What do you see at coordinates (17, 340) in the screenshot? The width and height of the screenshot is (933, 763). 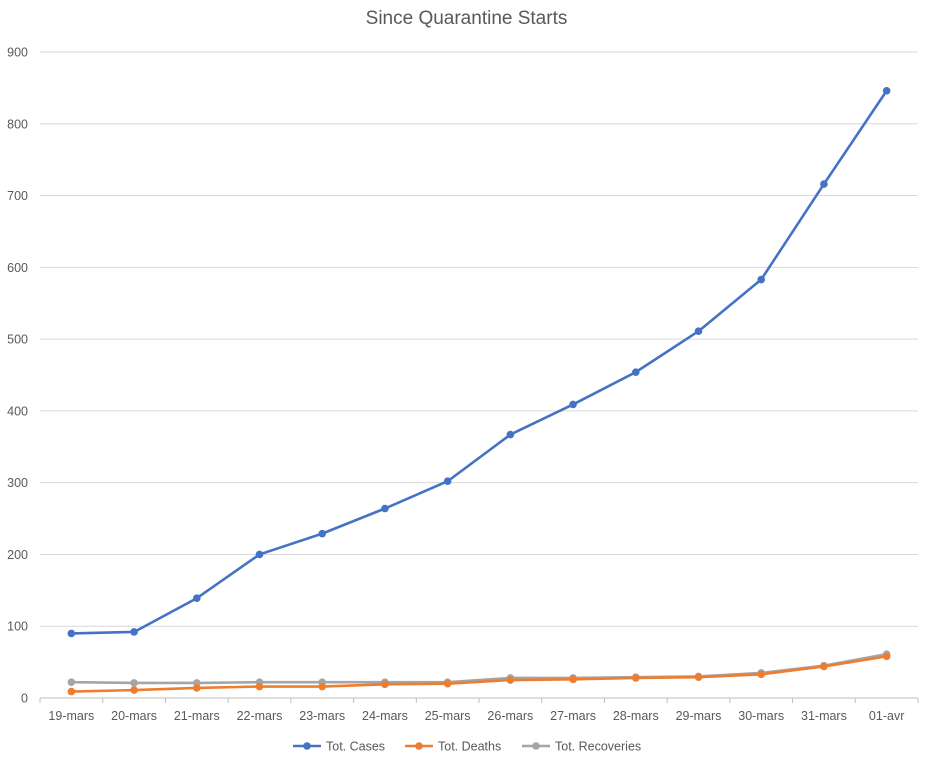 I see `y-tick-label: 500` at bounding box center [17, 340].